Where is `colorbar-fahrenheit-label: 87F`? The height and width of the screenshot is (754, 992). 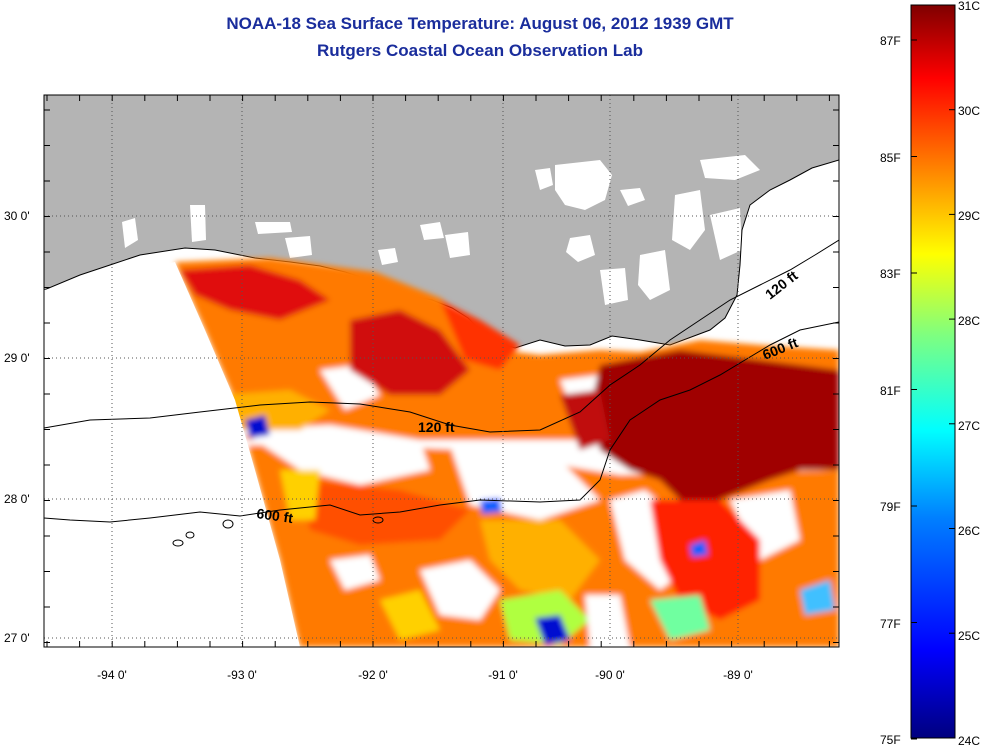
colorbar-fahrenheit-label: 87F is located at coordinates (890, 41).